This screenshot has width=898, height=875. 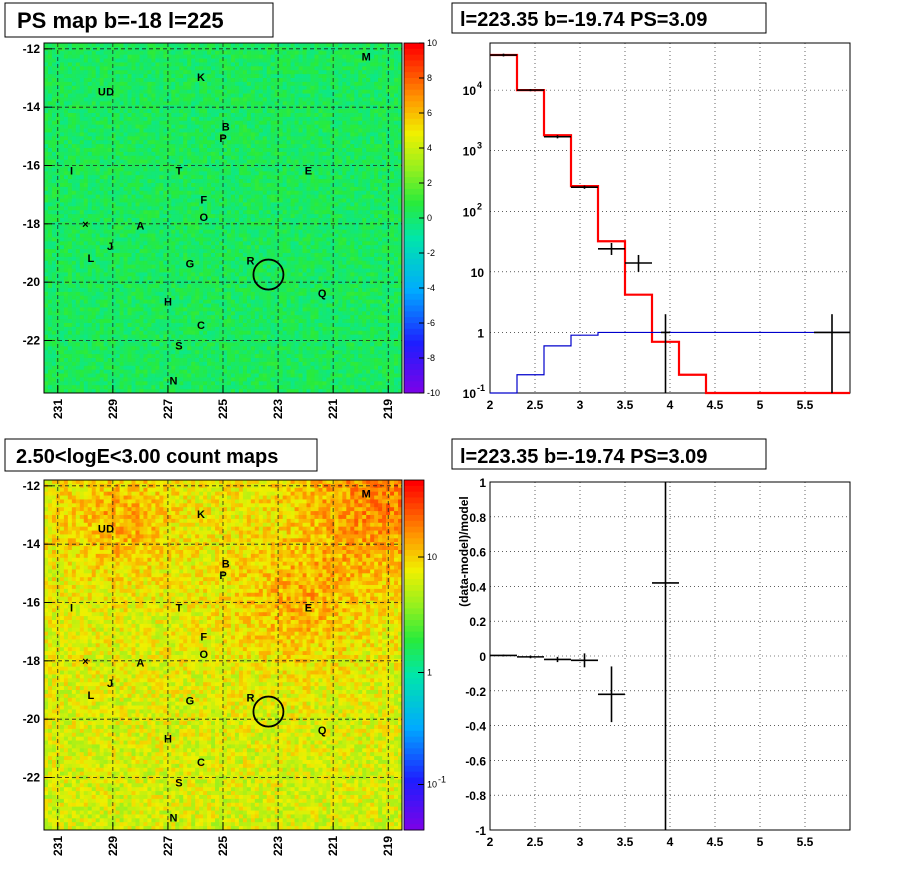 I want to click on colorbar-tick-label: -8, so click(x=431, y=358).